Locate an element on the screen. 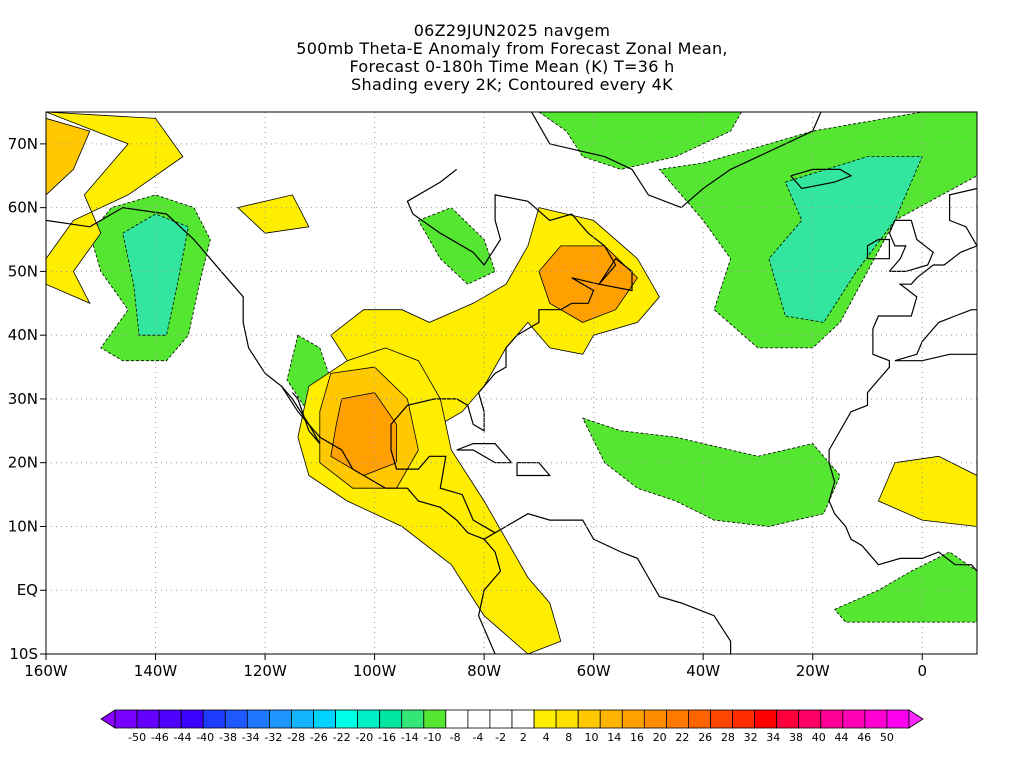  colorbar-label: -46 is located at coordinates (160, 737).